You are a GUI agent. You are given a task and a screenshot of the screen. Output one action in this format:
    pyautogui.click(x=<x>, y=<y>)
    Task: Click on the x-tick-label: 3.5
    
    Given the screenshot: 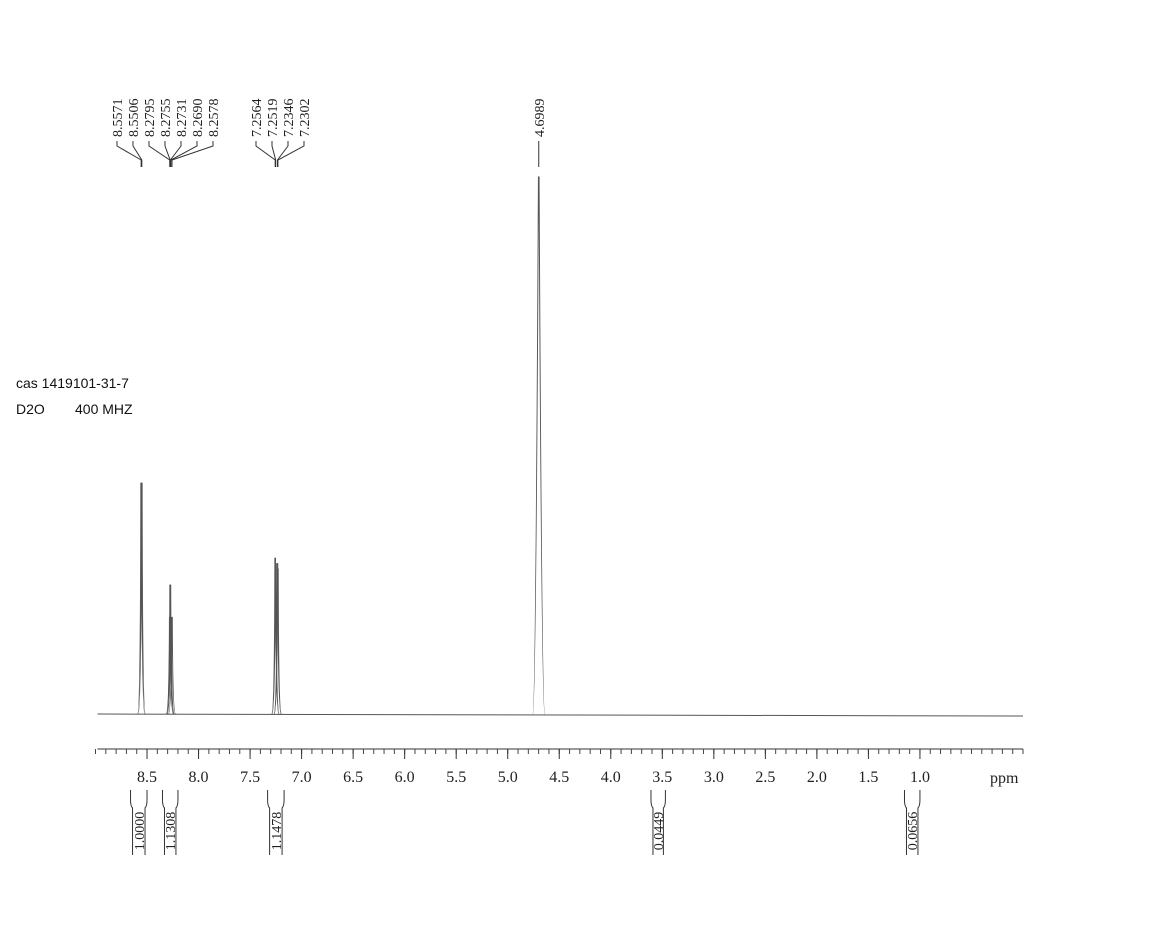 What is the action you would take?
    pyautogui.click(x=662, y=777)
    